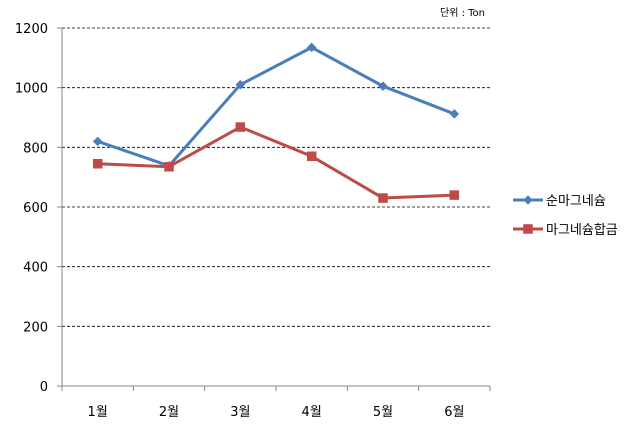  What do you see at coordinates (312, 412) in the screenshot?
I see `x-tick-label: 4월` at bounding box center [312, 412].